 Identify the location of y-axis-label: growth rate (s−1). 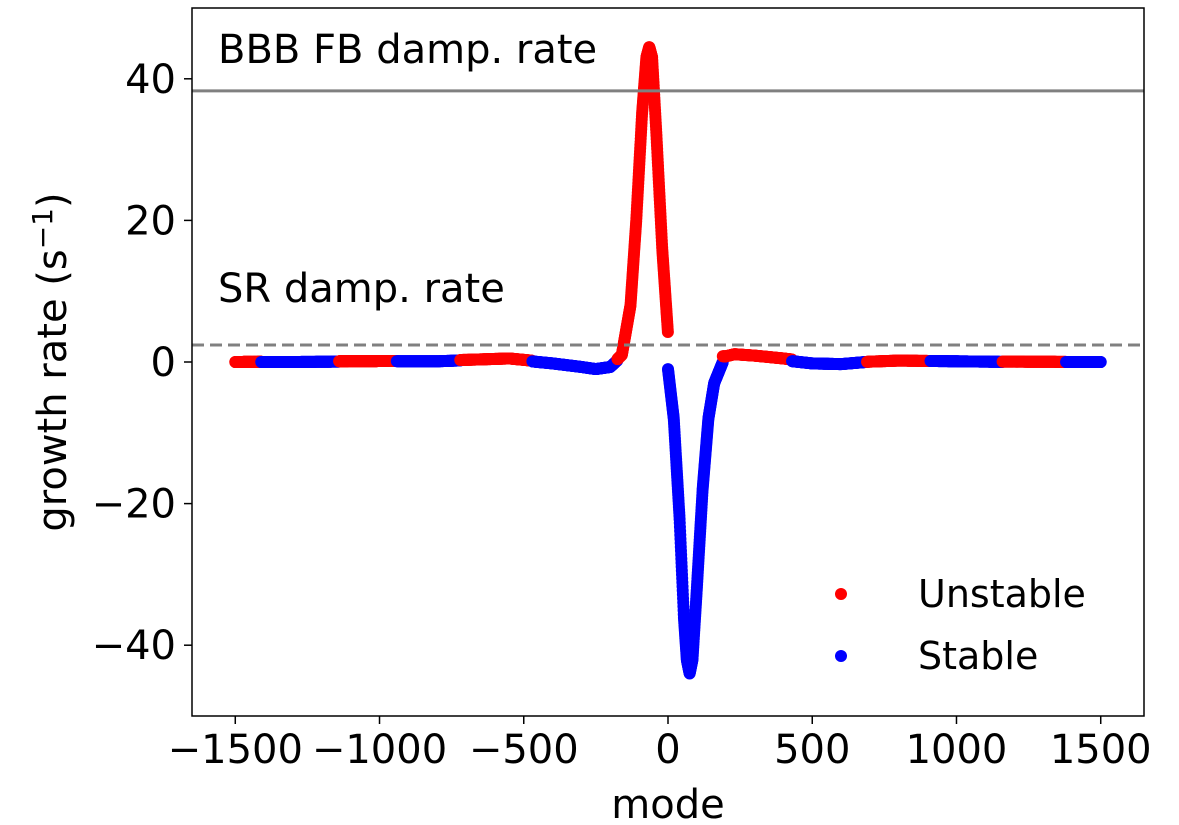
(51, 361).